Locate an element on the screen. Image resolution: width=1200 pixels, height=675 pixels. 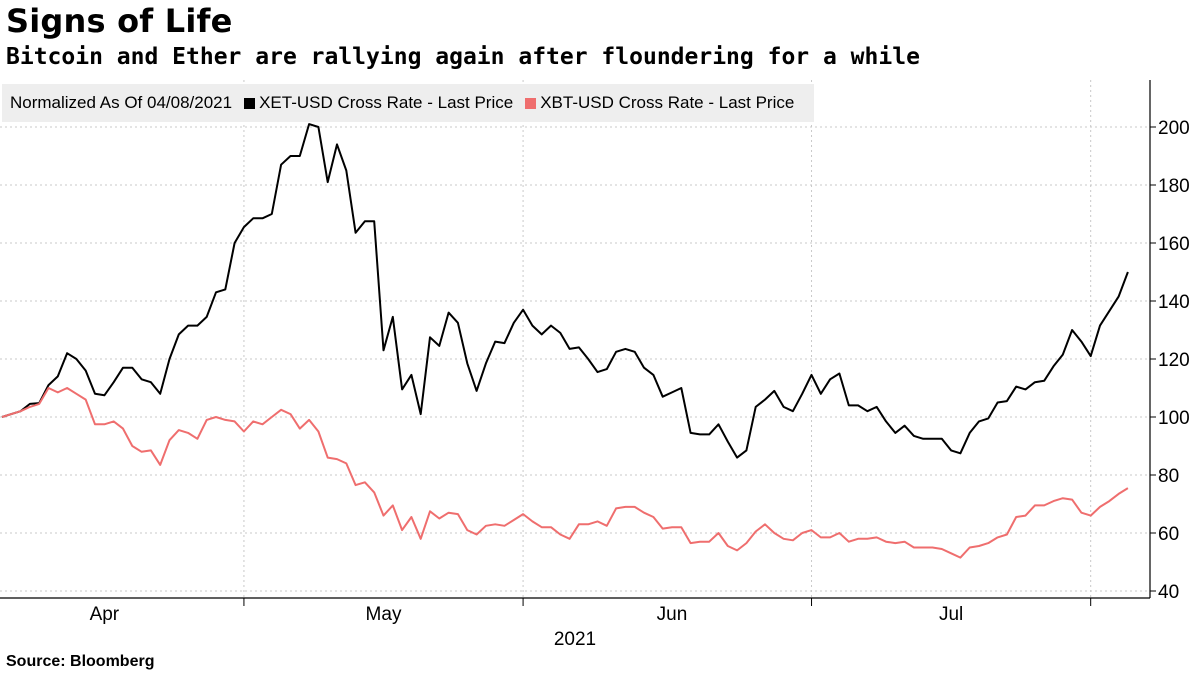
legend-item-xet: XET-USD Cross Rate - Last Price is located at coordinates (378, 103).